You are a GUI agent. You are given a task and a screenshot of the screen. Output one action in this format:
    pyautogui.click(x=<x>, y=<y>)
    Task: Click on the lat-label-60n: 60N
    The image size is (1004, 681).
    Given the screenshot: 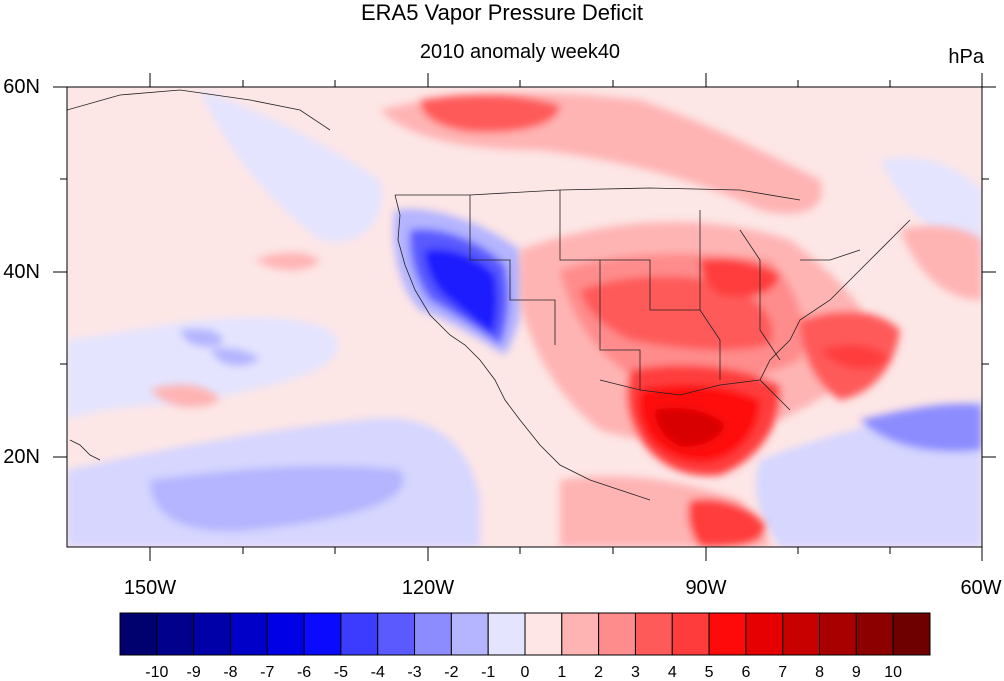 What is the action you would take?
    pyautogui.click(x=21, y=87)
    